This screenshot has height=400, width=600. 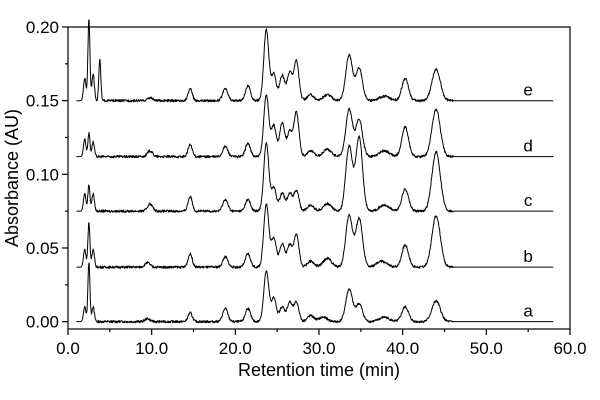 What do you see at coordinates (318, 348) in the screenshot?
I see `x-tick-label: 30.0` at bounding box center [318, 348].